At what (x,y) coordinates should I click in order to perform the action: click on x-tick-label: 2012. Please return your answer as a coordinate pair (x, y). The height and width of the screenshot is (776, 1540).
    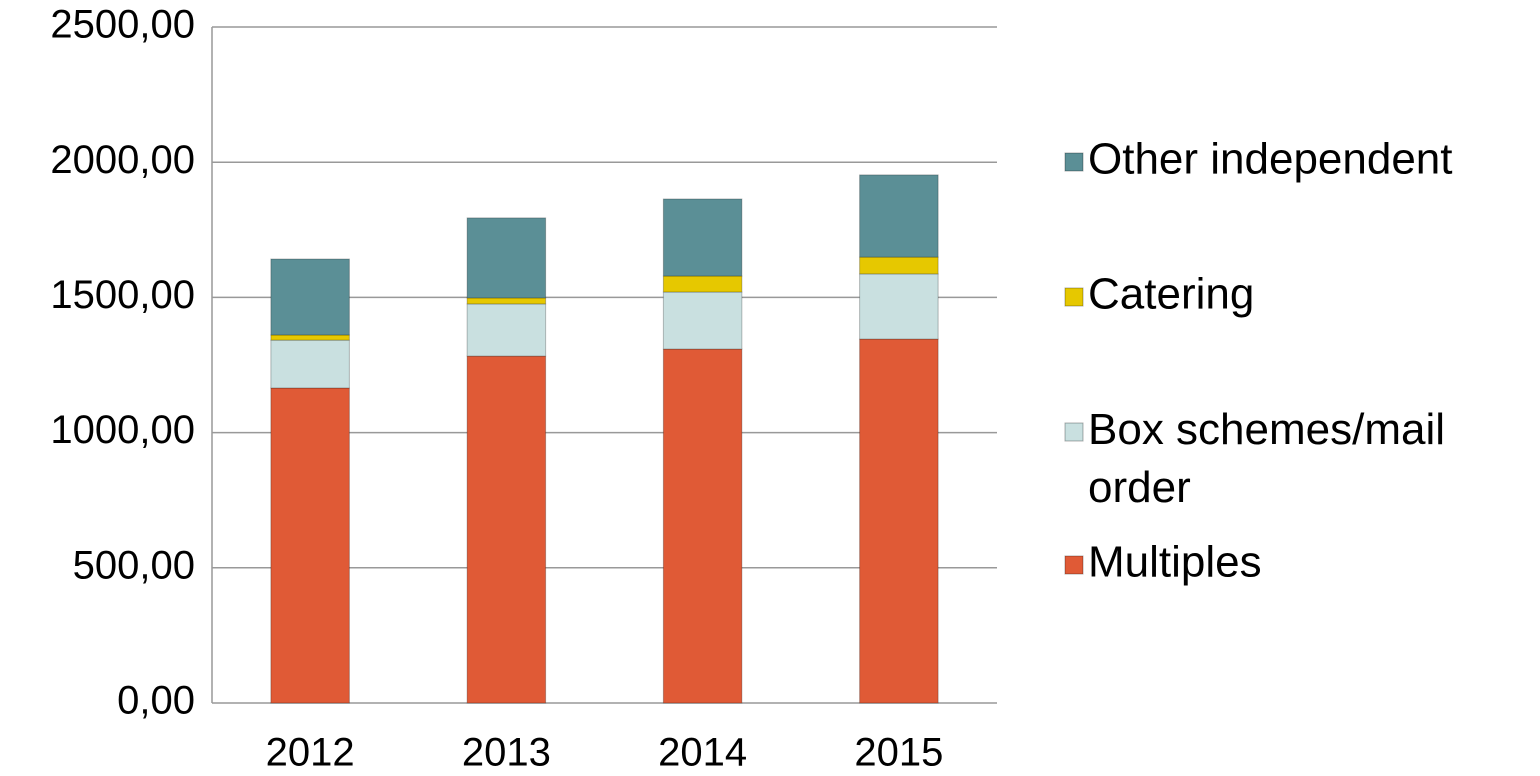
    Looking at the image, I should click on (310, 753).